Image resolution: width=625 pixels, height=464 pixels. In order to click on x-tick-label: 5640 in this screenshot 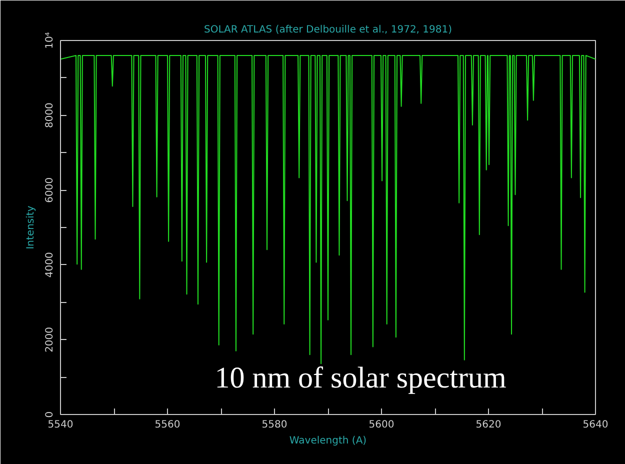, I will do `click(595, 425)`.